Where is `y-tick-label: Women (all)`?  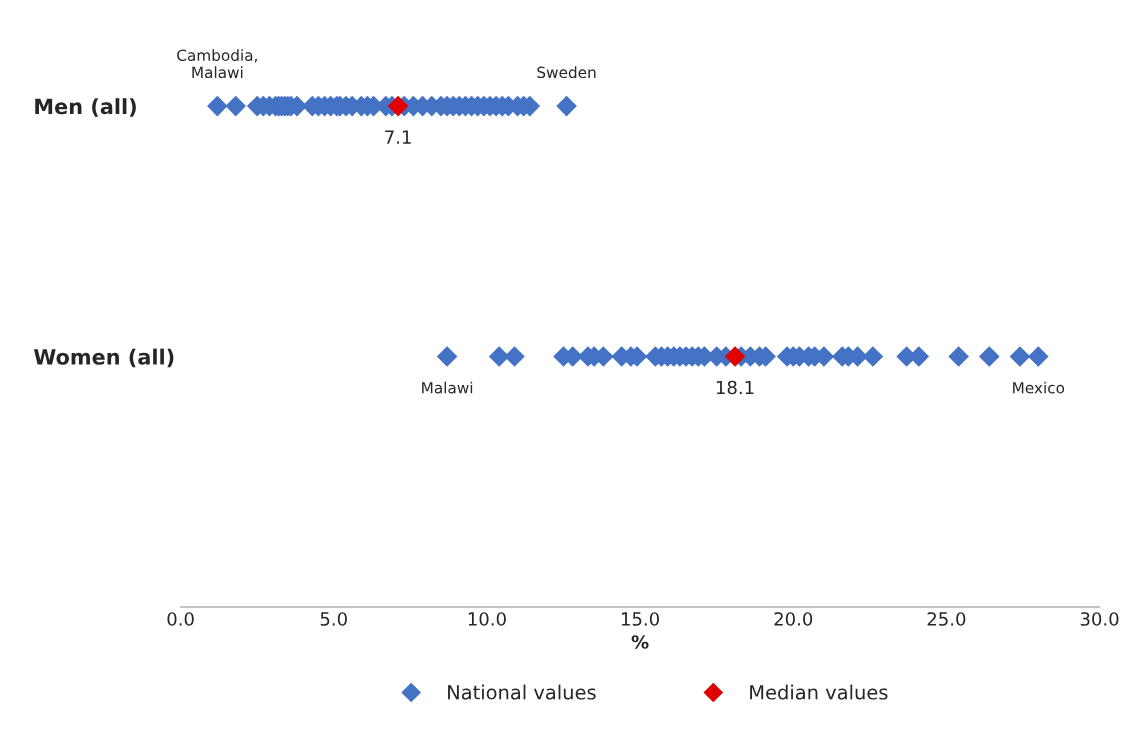
y-tick-label: Women (all) is located at coordinates (103, 358).